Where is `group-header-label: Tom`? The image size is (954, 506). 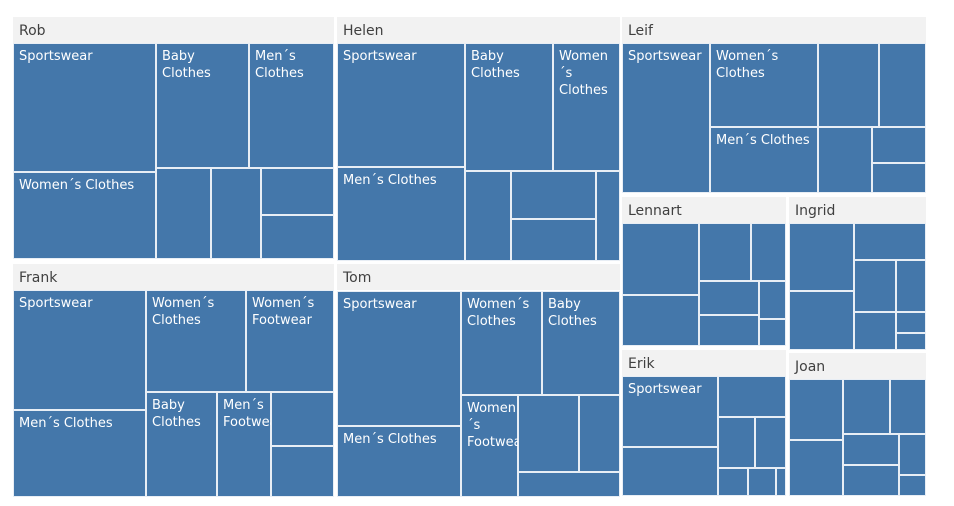
group-header-label: Tom is located at coordinates (478, 277).